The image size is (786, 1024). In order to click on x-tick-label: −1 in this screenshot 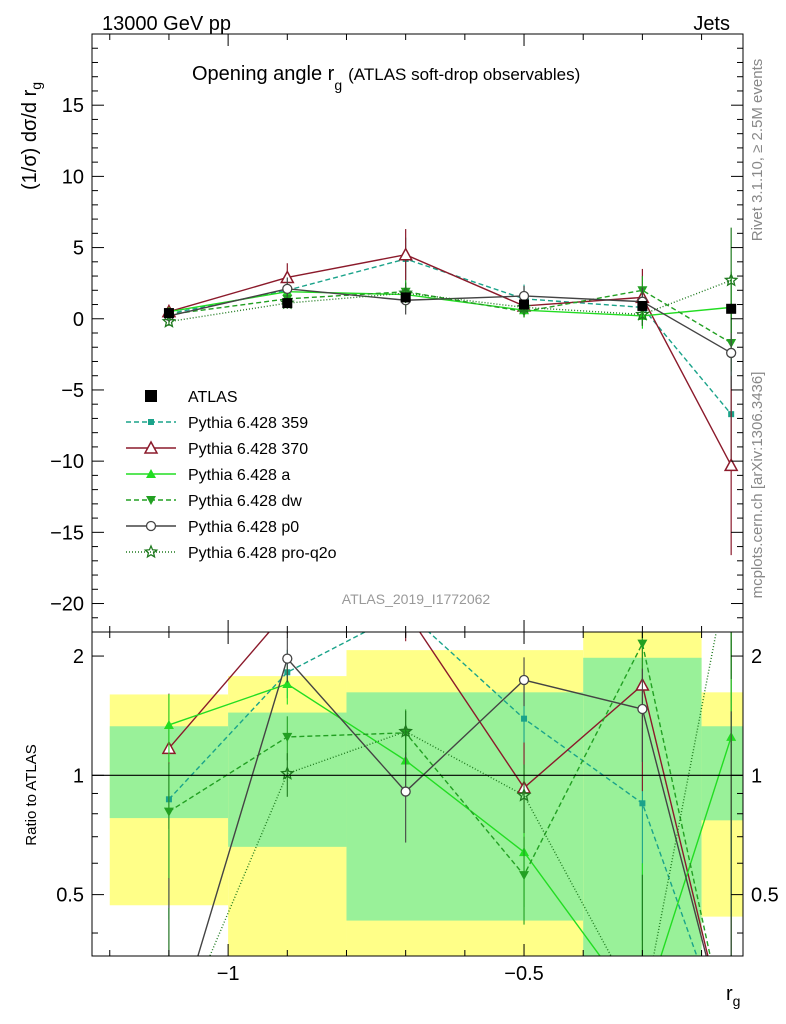, I will do `click(228, 974)`.